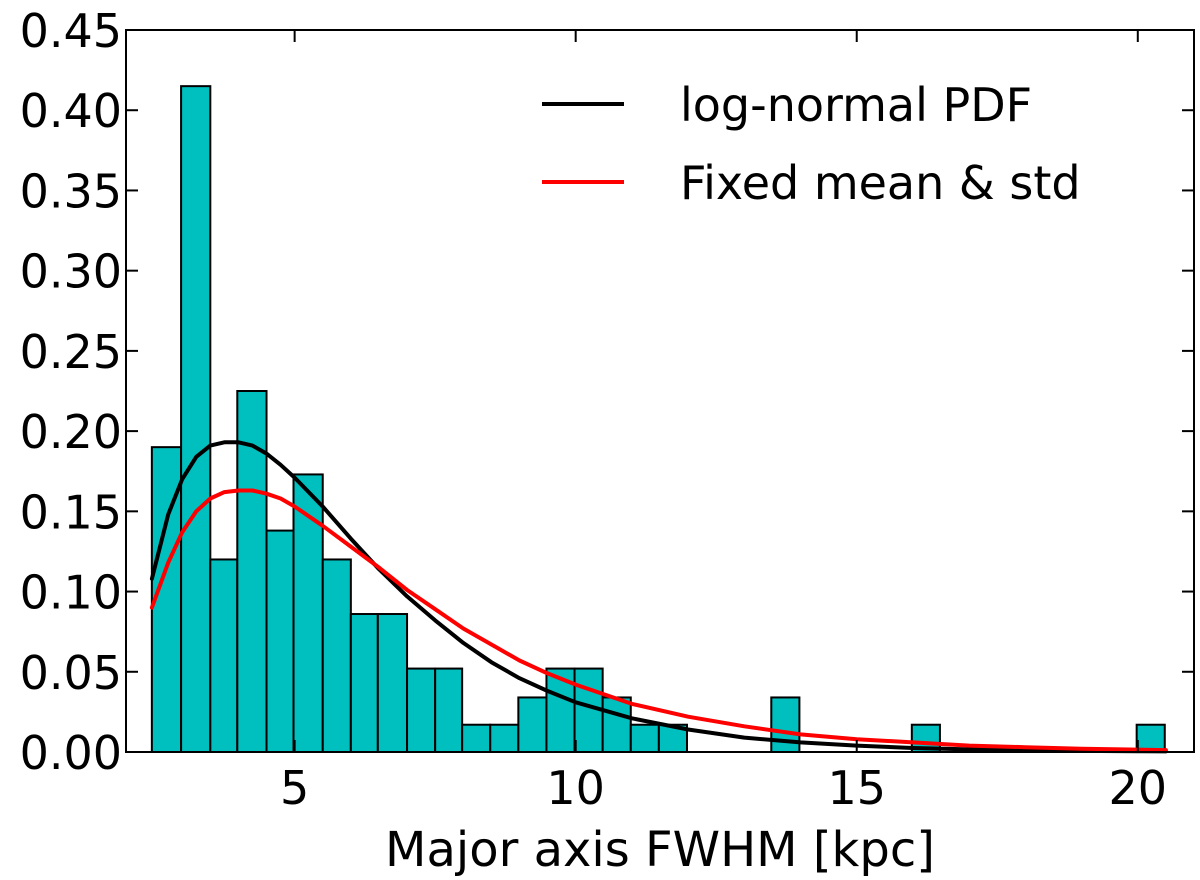  What do you see at coordinates (294, 788) in the screenshot?
I see `x-tick-label: 5` at bounding box center [294, 788].